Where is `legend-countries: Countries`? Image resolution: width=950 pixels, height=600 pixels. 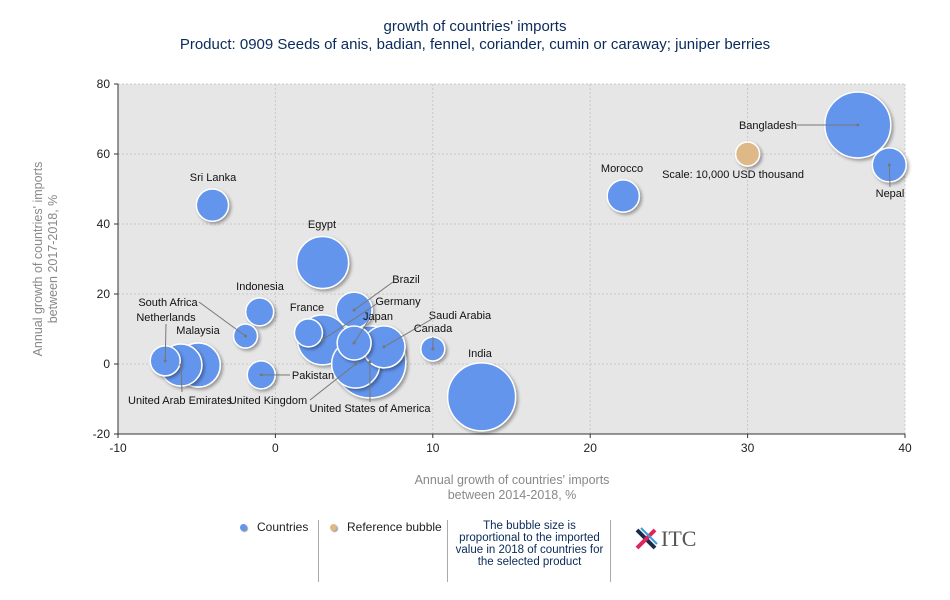
legend-countries: Countries is located at coordinates (274, 527).